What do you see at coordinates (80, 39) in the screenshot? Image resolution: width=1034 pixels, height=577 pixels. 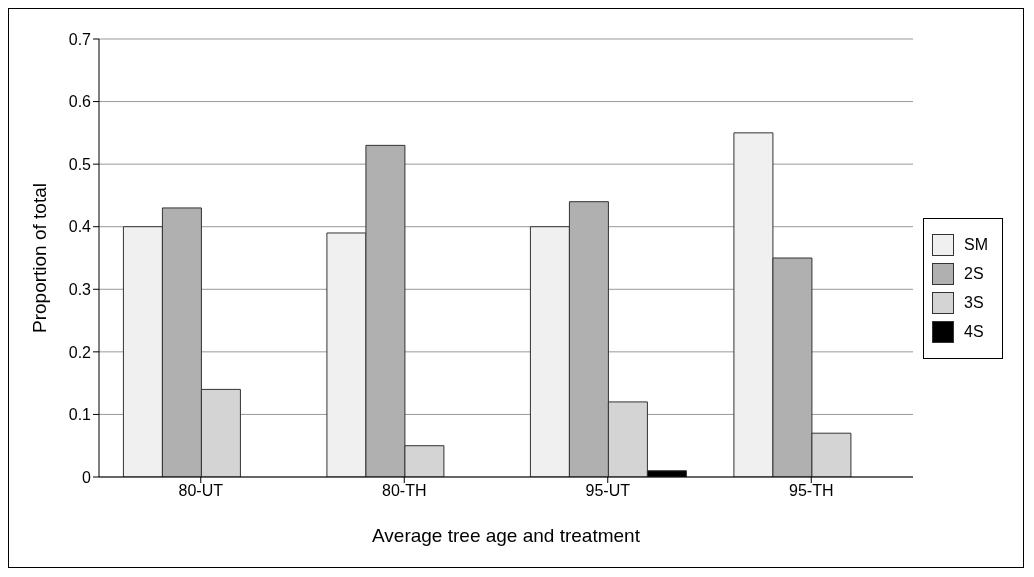 I see `y-tick-label: 0.7` at bounding box center [80, 39].